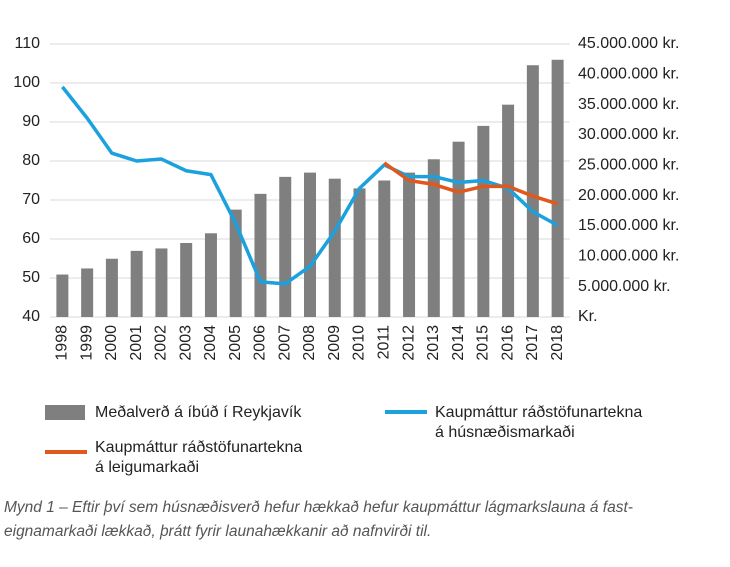 Image resolution: width=730 pixels, height=567 pixels. I want to click on y2-tick-label: 35.000.000 kr., so click(628, 104).